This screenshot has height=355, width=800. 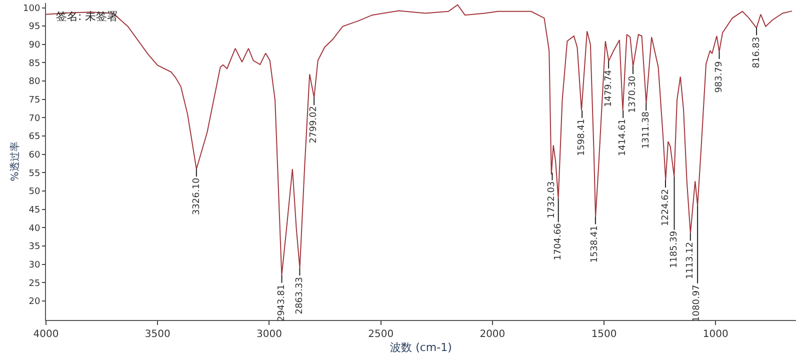 What do you see at coordinates (34, 229) in the screenshot?
I see `y-tick-label: 40` at bounding box center [34, 229].